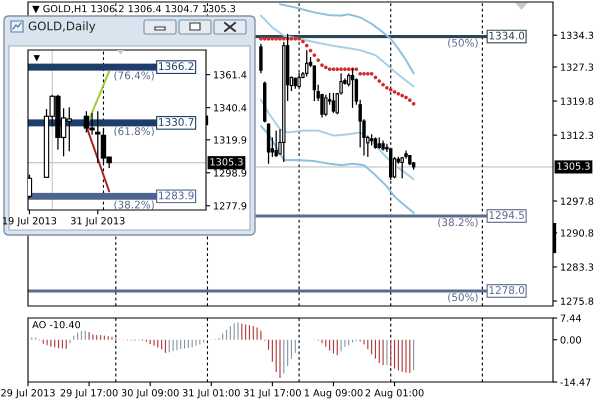 This screenshot has height=400, width=596. Describe the element at coordinates (230, 173) in the screenshot. I see `y-tick-label: 1298.9` at that location.